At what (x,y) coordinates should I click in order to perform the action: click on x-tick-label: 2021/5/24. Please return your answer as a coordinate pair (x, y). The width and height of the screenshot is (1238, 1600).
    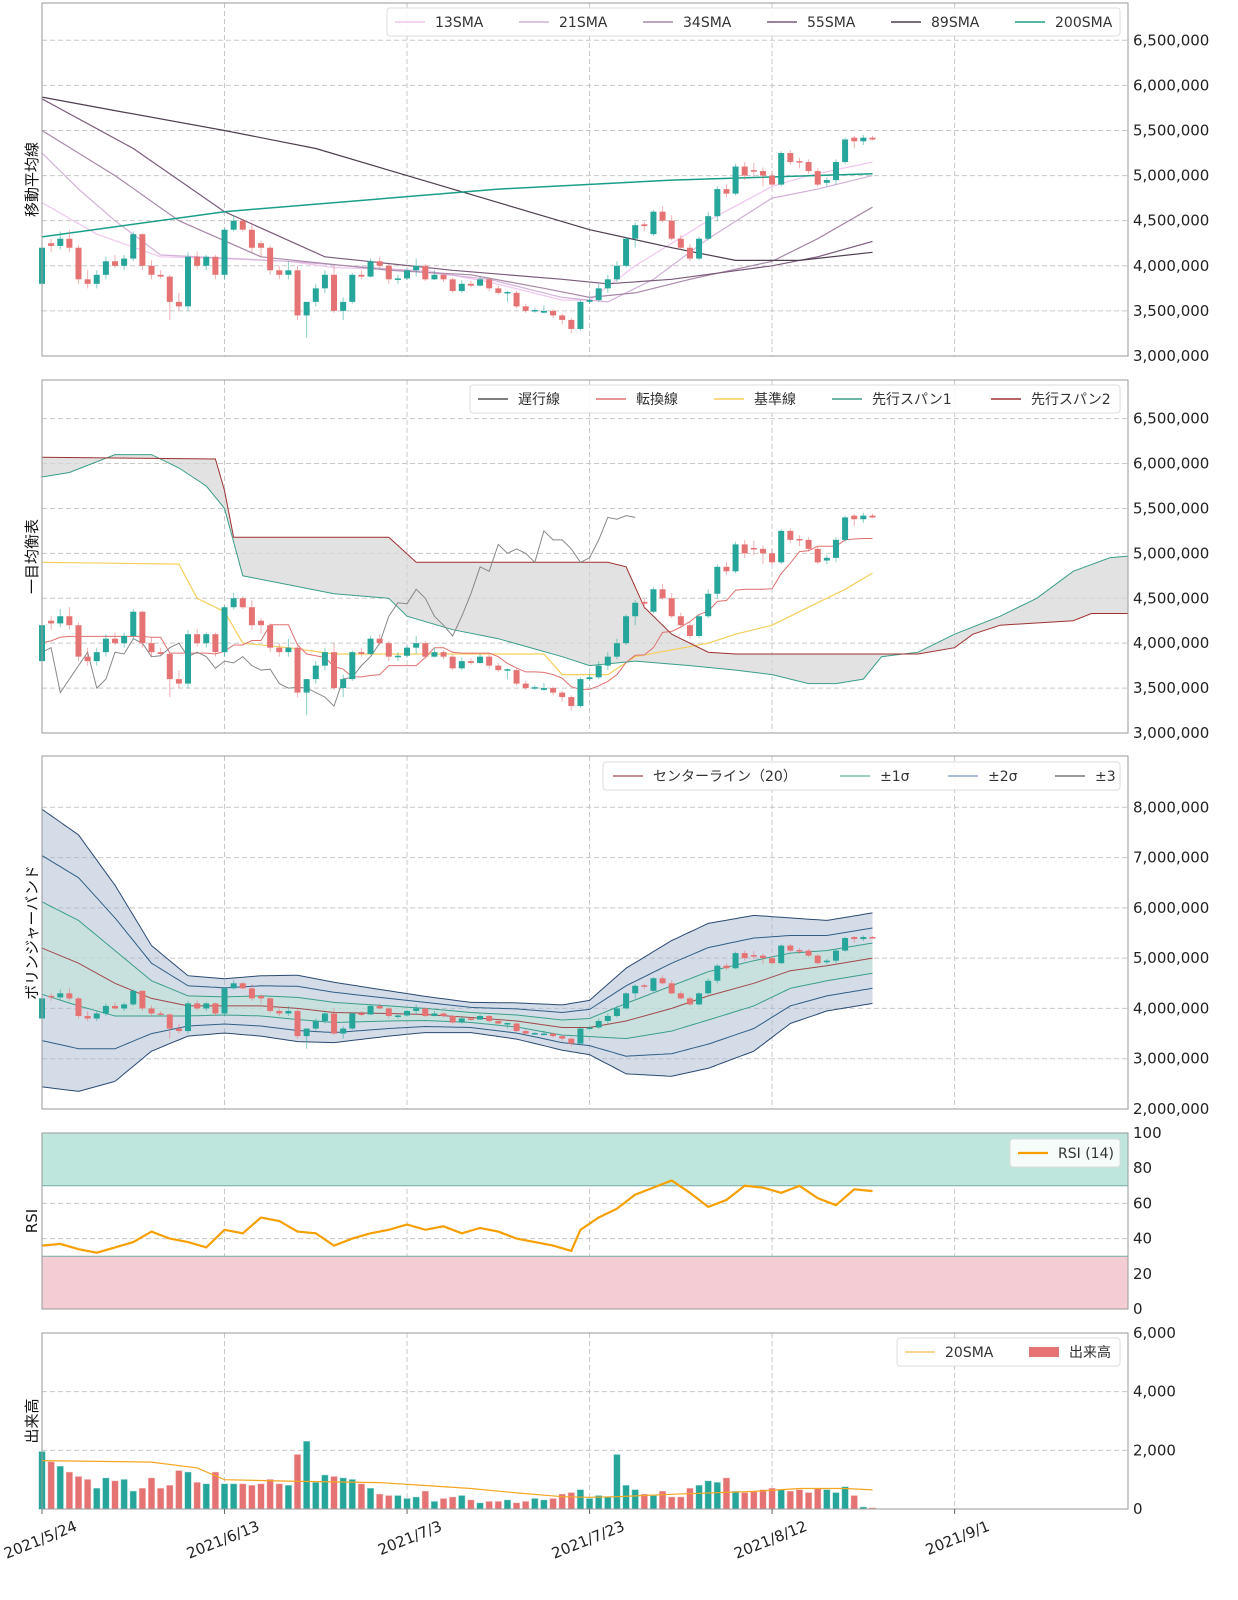
    Looking at the image, I should click on (40, 1540).